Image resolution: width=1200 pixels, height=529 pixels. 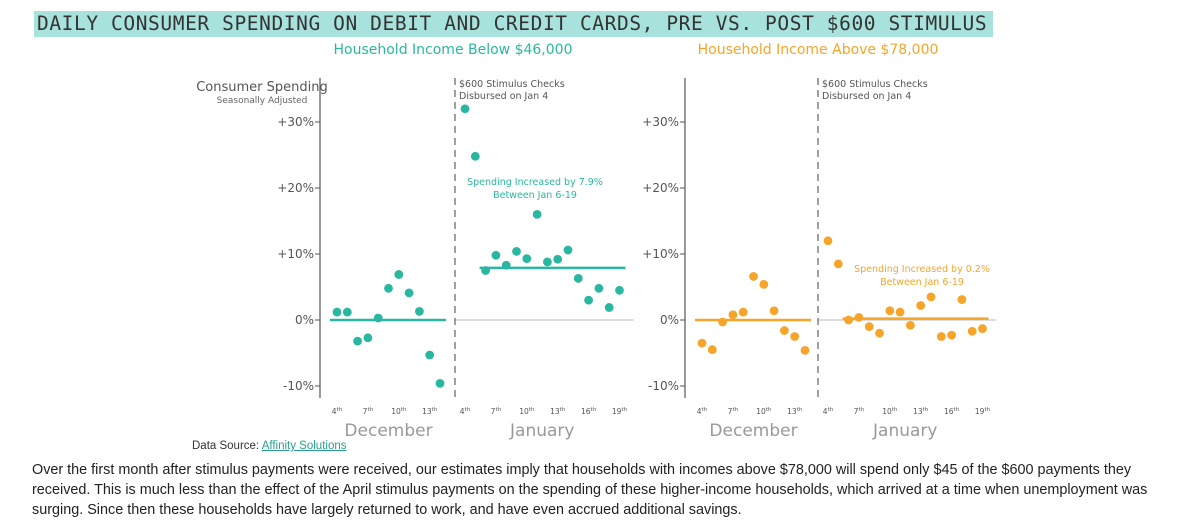 What do you see at coordinates (262, 87) in the screenshot?
I see `y-axis-label: Consumer Spending` at bounding box center [262, 87].